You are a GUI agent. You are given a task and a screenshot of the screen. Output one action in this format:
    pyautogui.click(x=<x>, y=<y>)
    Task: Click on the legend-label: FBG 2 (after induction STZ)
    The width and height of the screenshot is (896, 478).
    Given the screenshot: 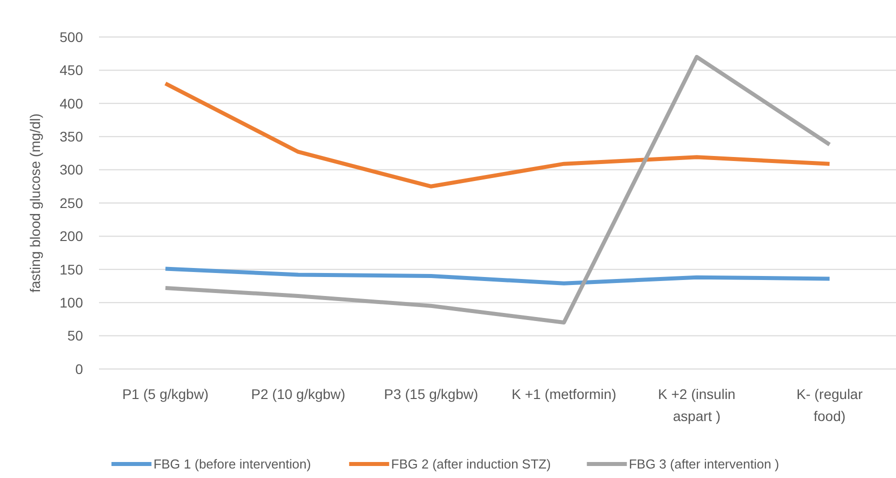 What is the action you would take?
    pyautogui.click(x=471, y=464)
    